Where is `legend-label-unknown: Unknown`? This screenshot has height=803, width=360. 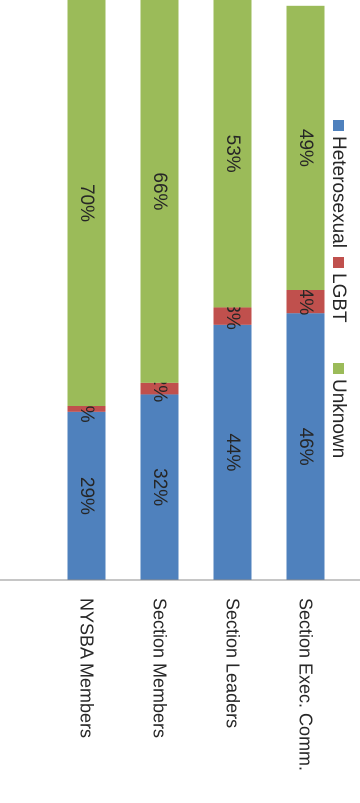 legend-label-unknown: Unknown is located at coordinates (338, 418).